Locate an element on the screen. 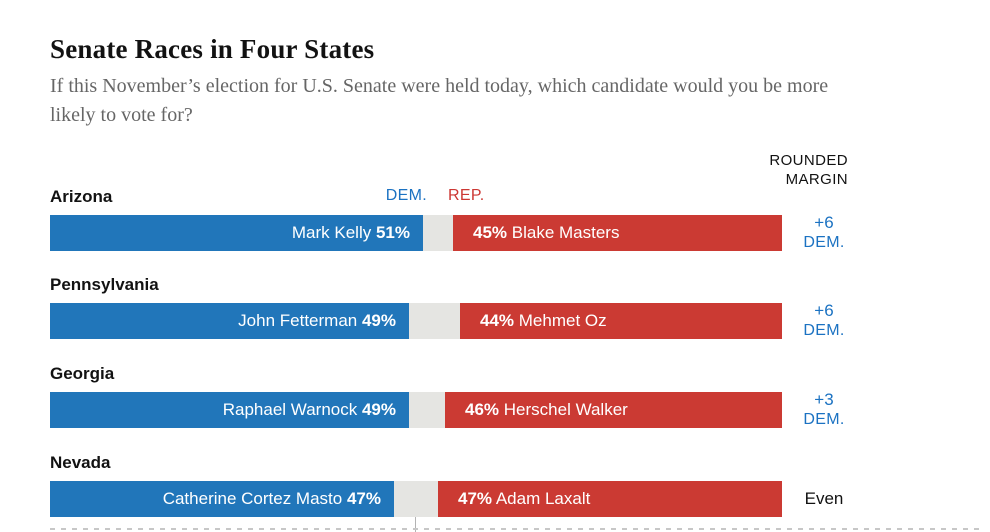 The image size is (990, 532). dashed-baseline is located at coordinates (517, 529).